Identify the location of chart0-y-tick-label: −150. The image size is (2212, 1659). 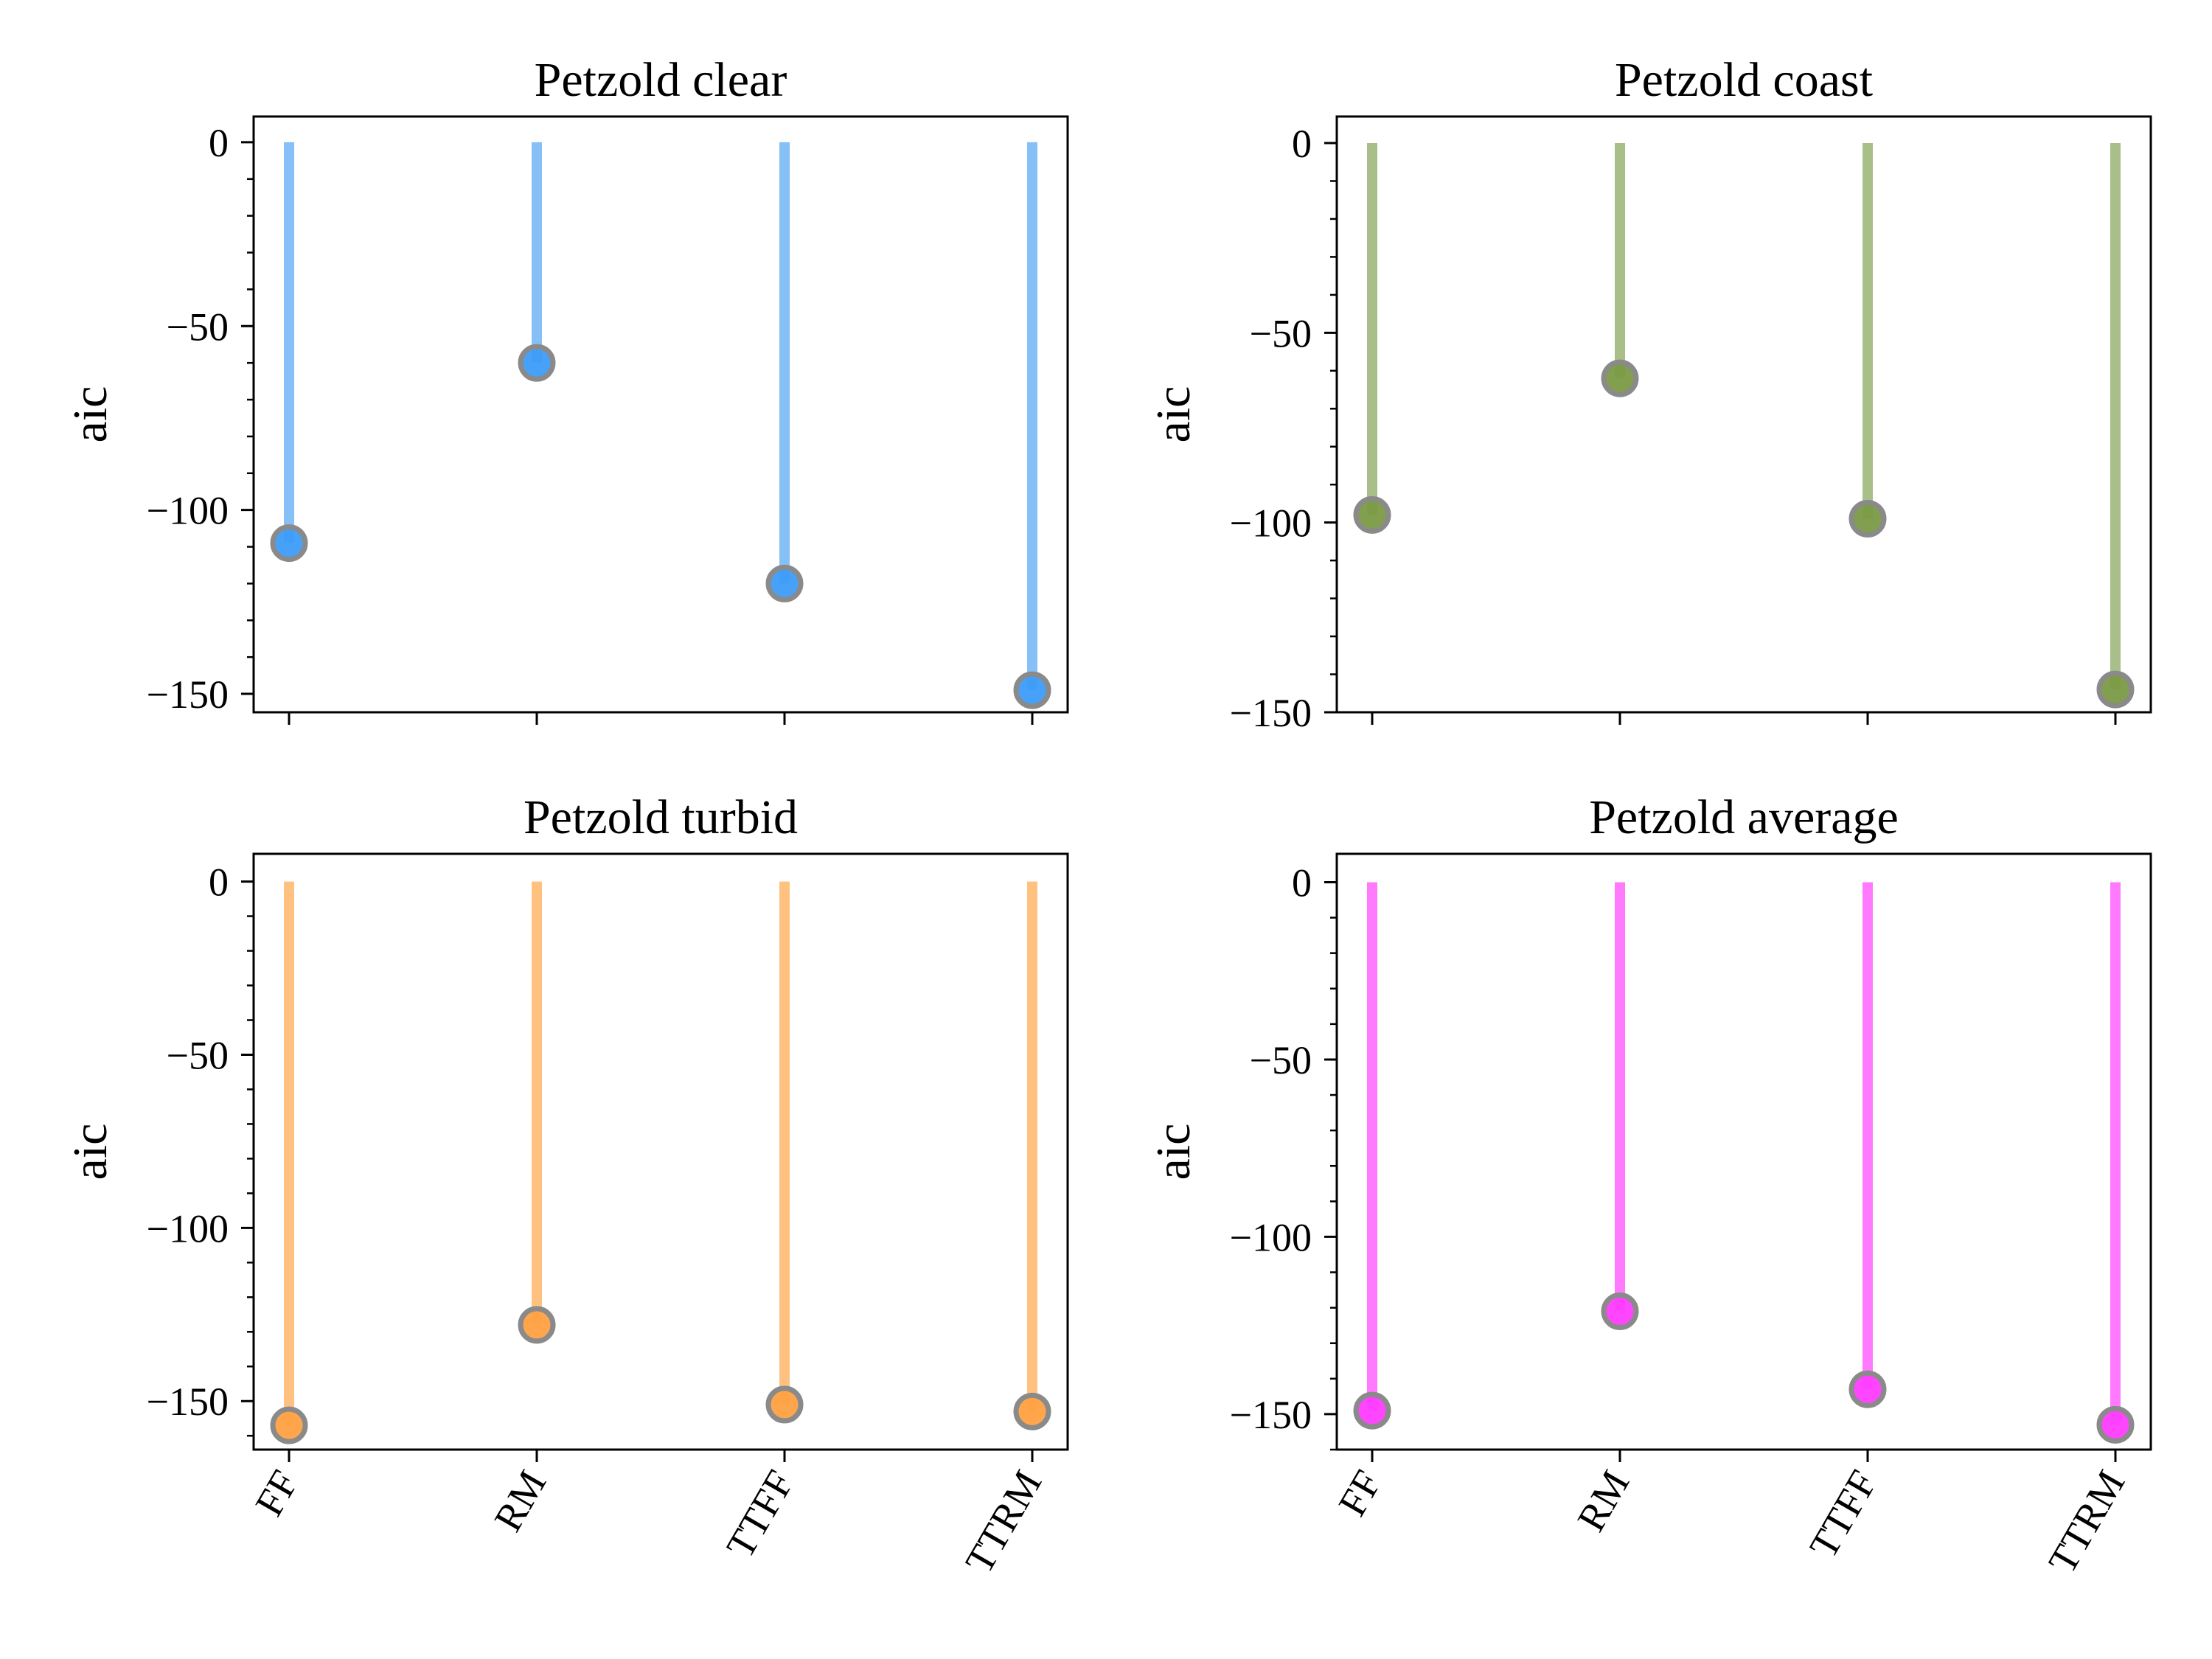
(188, 694).